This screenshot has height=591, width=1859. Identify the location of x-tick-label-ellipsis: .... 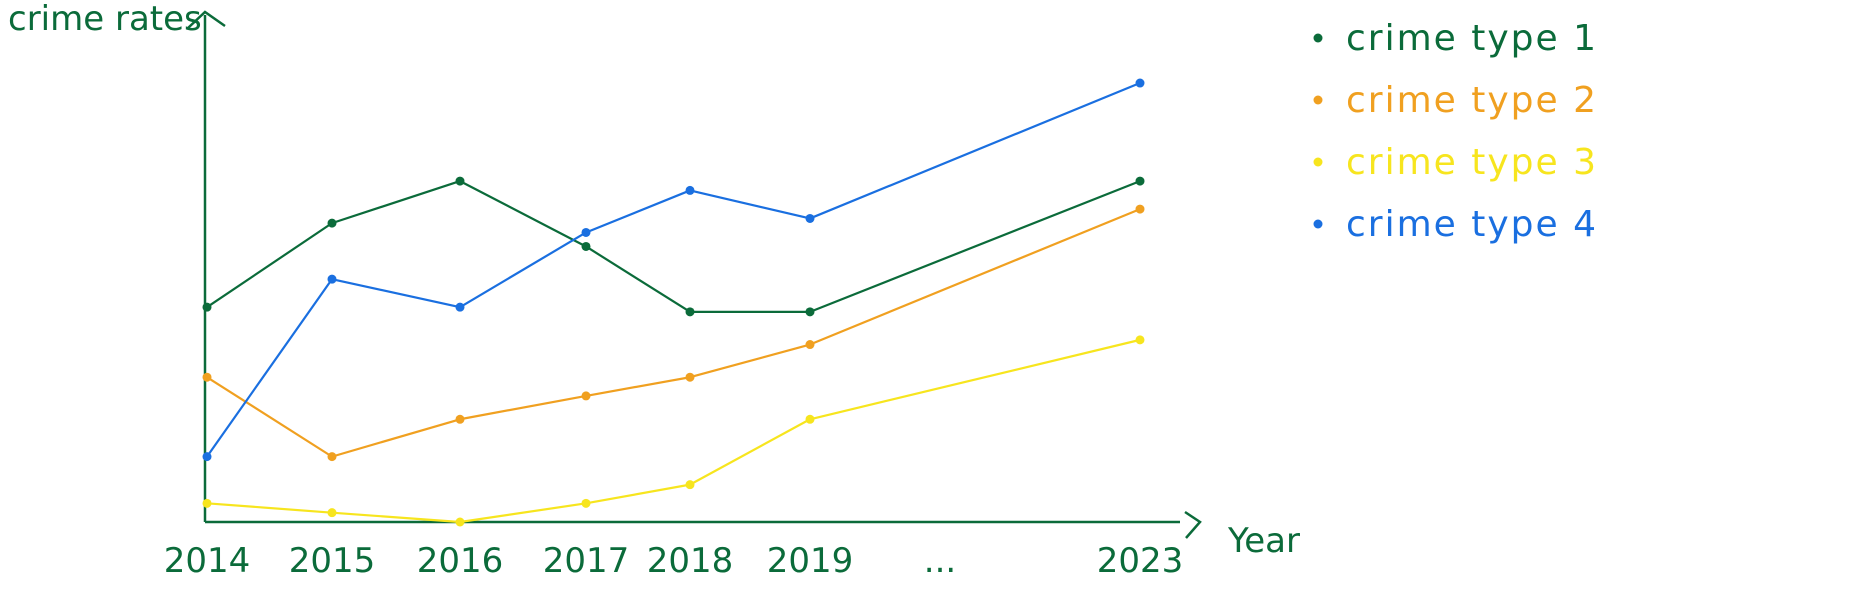
(940, 561).